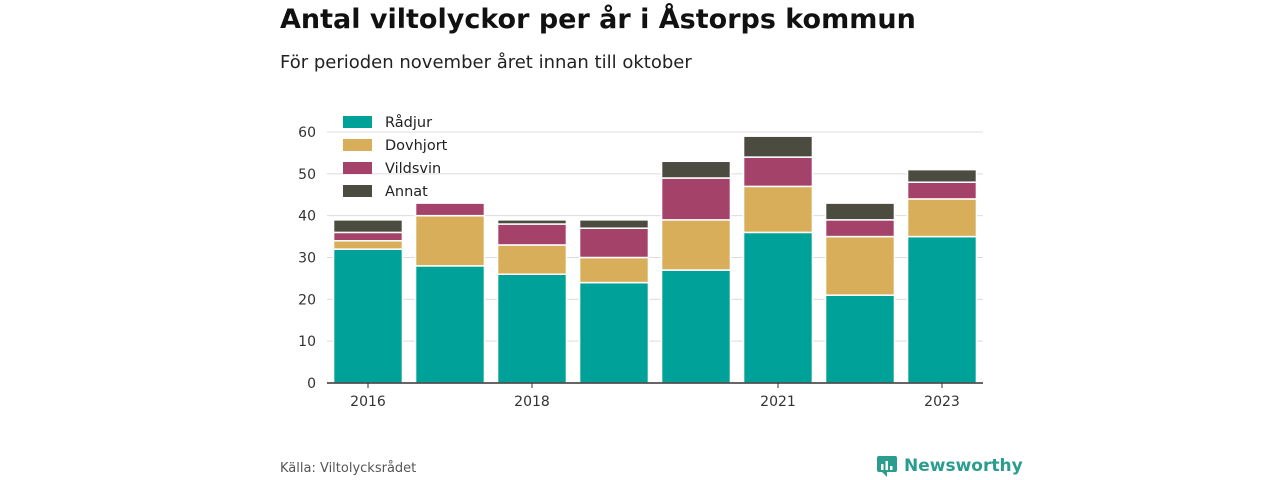  Describe the element at coordinates (395, 157) in the screenshot. I see `legend: Rådjur Dovhjort Vildsvin Annat` at that location.